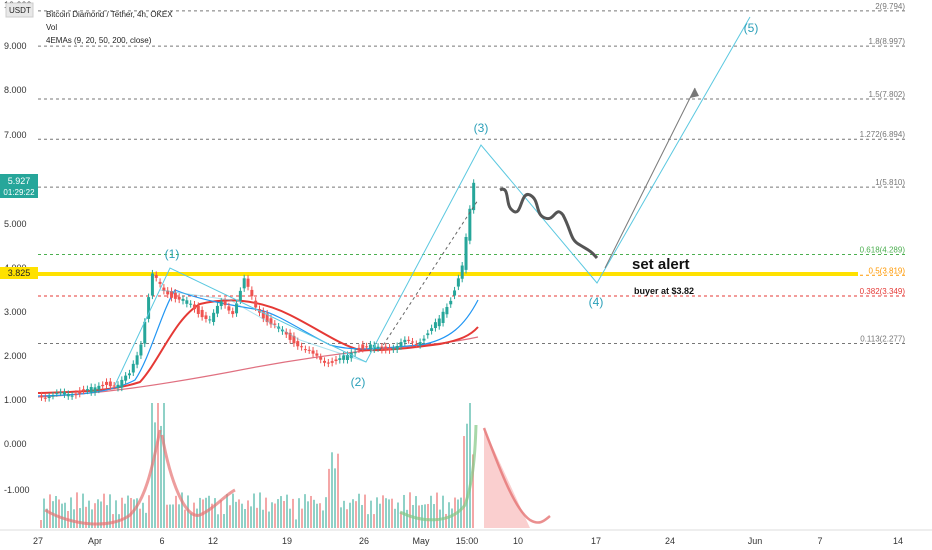 Image resolution: width=932 pixels, height=550 pixels. What do you see at coordinates (161, 541) in the screenshot?
I see `x-tick-label: 6` at bounding box center [161, 541].